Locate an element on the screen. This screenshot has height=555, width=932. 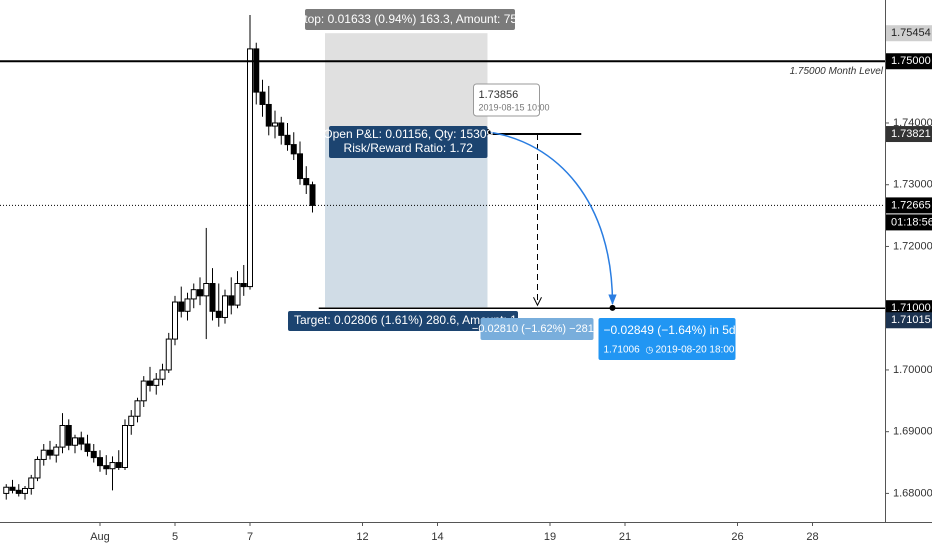
x-tick-label: 21 is located at coordinates (625, 537).